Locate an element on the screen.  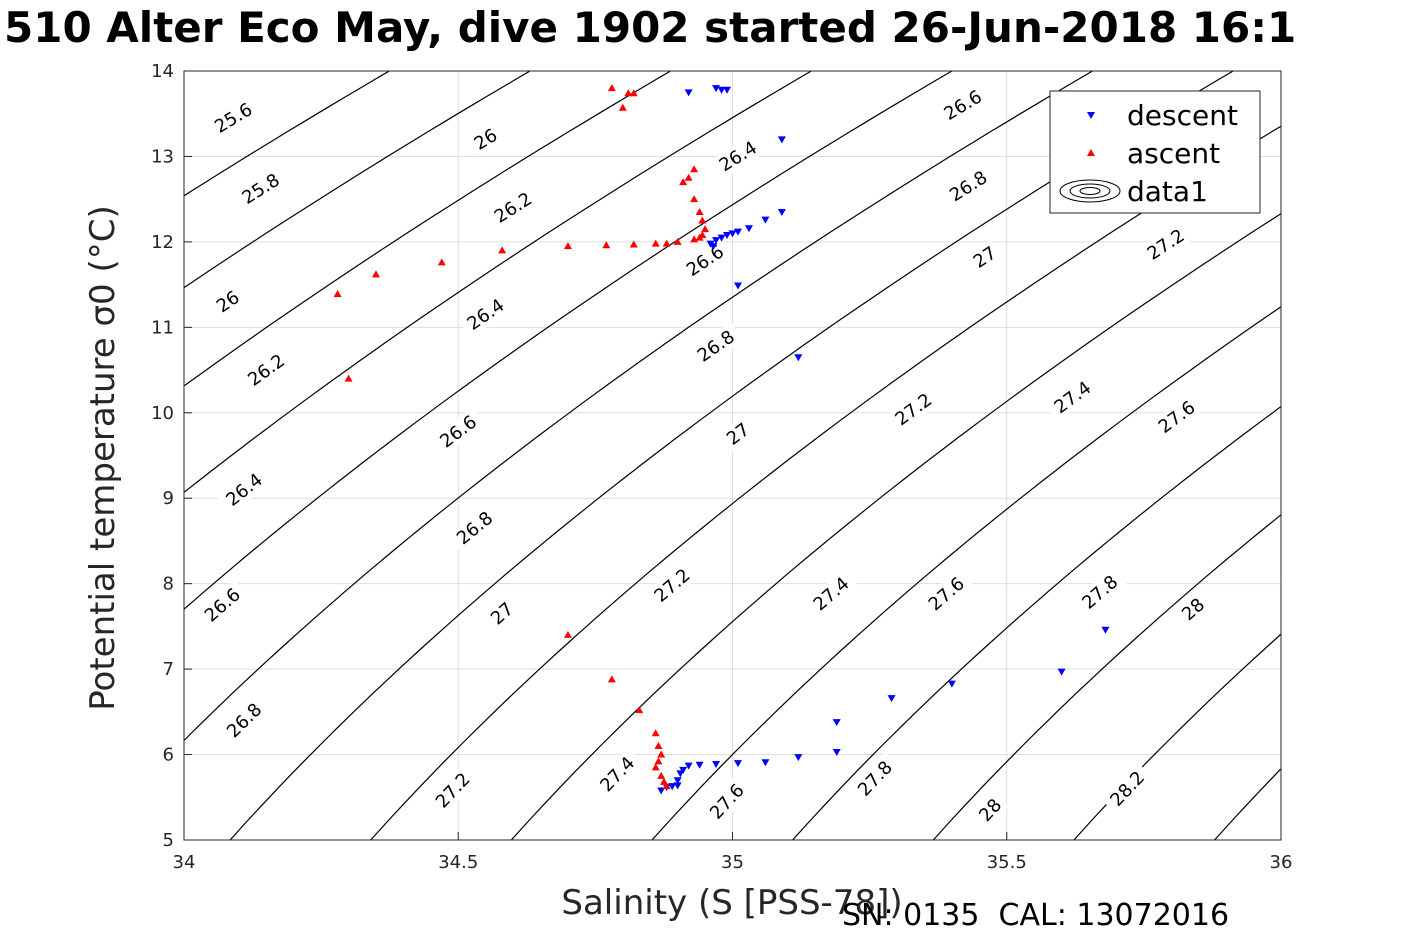
y-axis-ticks: 5 6 7 8 9 10 11 12 13 14 is located at coordinates (171, 456).